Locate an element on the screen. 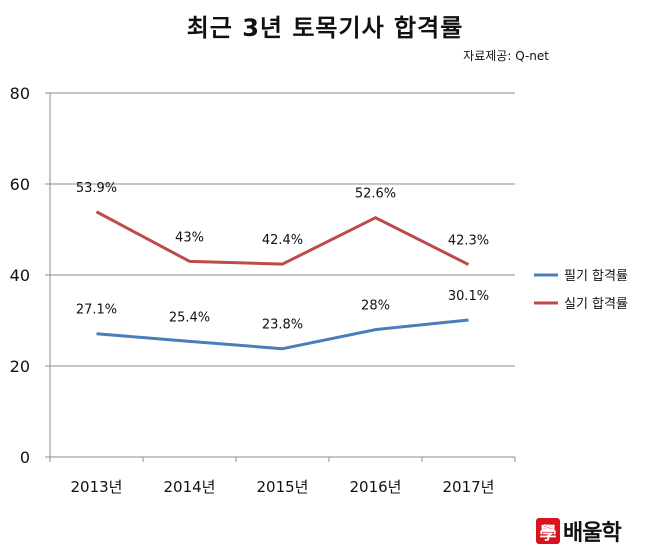  x-tick-label: 2013년 is located at coordinates (97, 487).